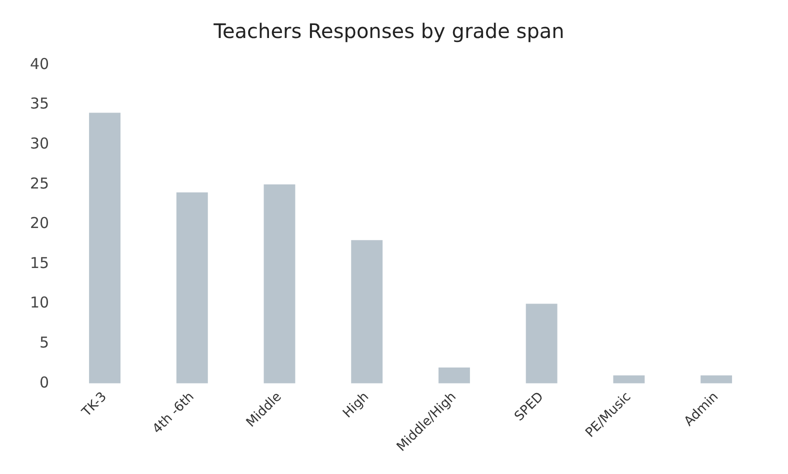 This screenshot has height=474, width=788. Describe the element at coordinates (388, 31) in the screenshot. I see `chart-title: Teachers Responses by grade span` at that location.